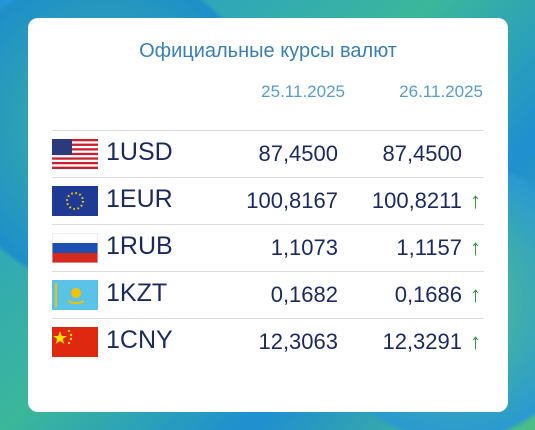  I want to click on date-header: 26.11.2025, so click(441, 91).